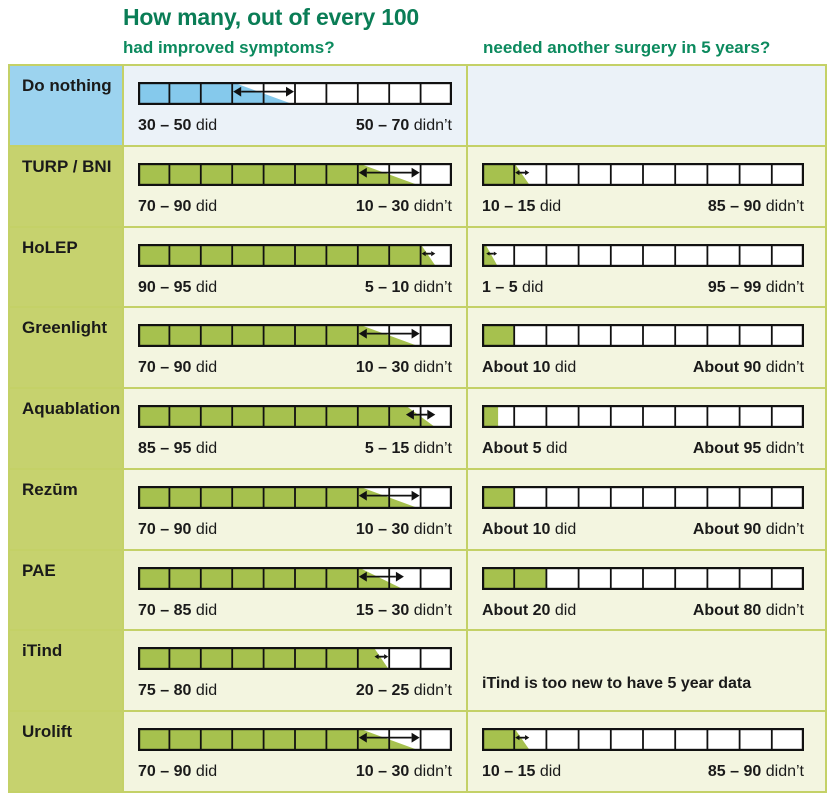 Image resolution: width=835 pixels, height=812 pixels. I want to click on treatment-label: TURP / BNI, so click(66, 186).